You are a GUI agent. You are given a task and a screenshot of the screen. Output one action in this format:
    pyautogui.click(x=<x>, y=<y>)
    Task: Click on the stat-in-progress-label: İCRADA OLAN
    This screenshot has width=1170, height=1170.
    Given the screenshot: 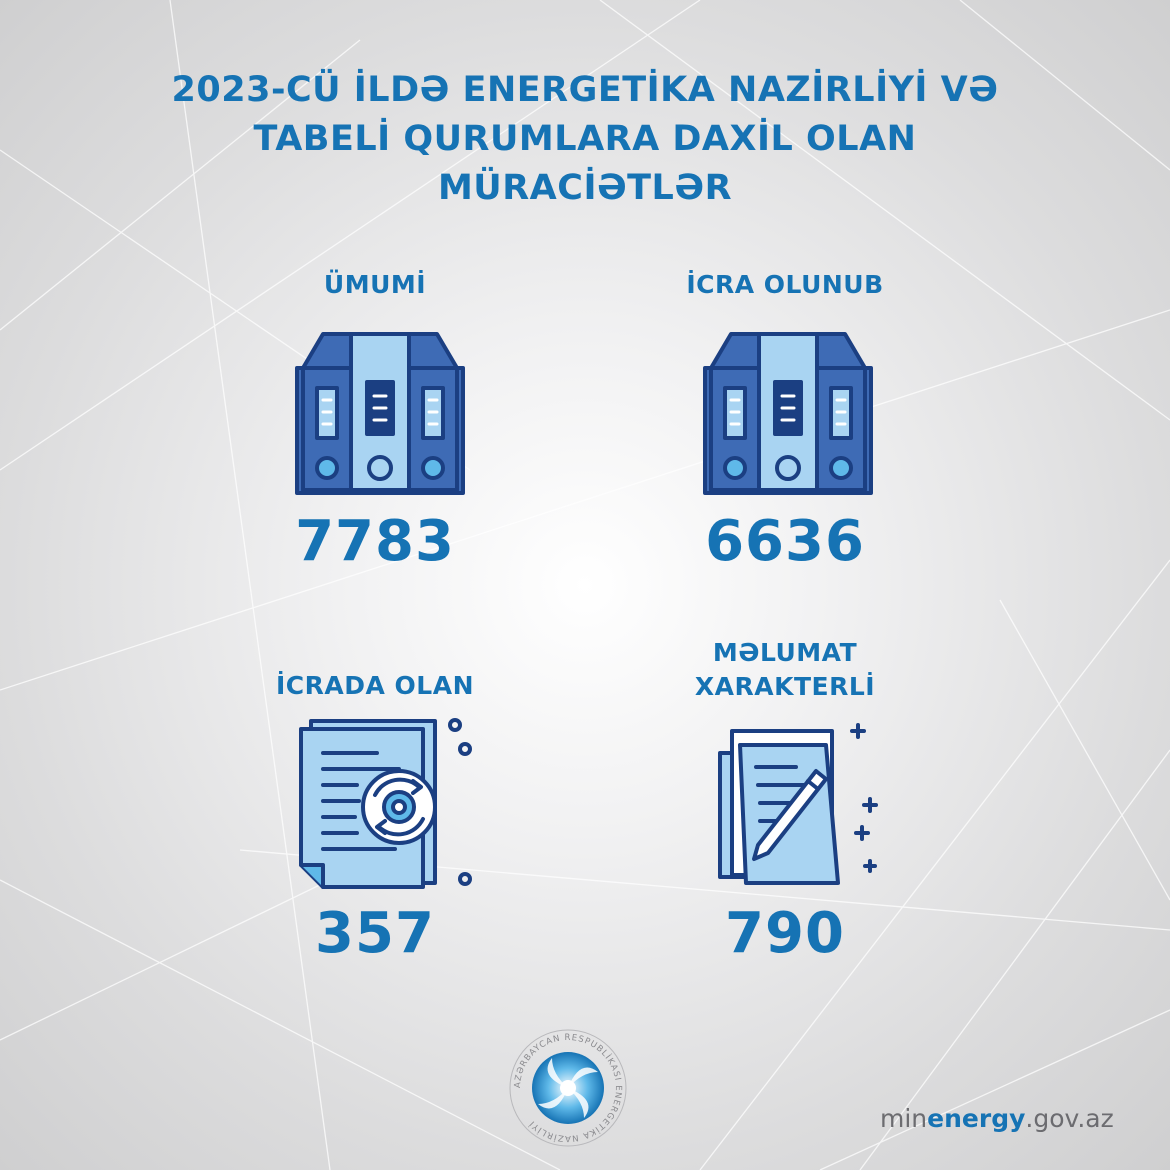 What is the action you would take?
    pyautogui.click(x=374, y=685)
    